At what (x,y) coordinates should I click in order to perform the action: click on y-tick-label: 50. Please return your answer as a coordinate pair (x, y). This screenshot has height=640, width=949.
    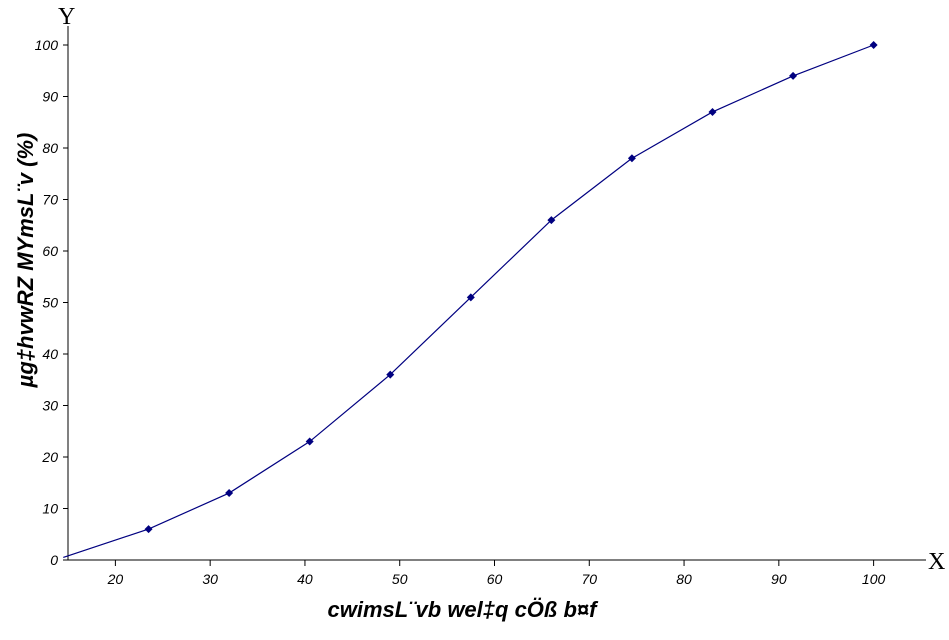
    Looking at the image, I should click on (50, 303).